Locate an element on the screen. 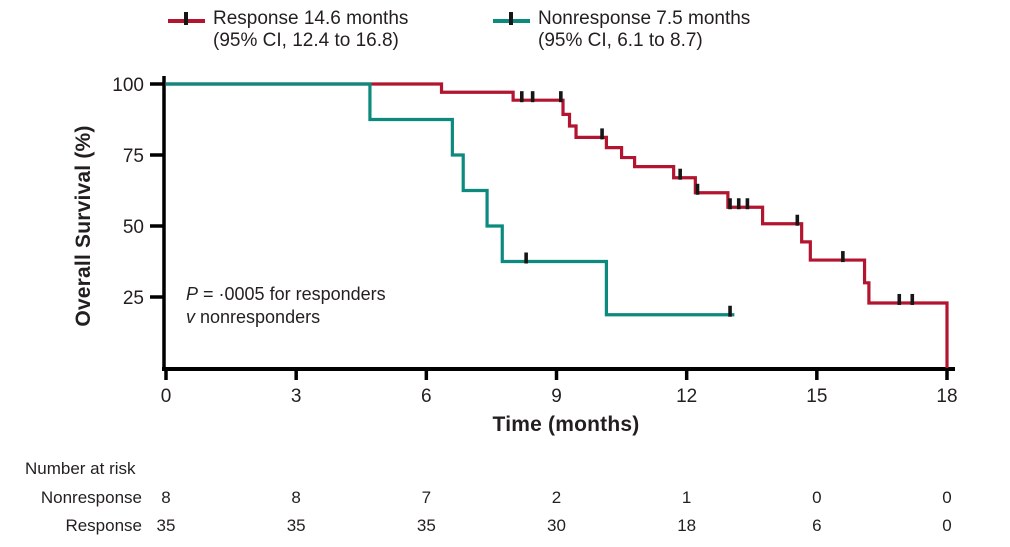 The width and height of the screenshot is (1010, 547). x-tick-label: 9 is located at coordinates (556, 396).